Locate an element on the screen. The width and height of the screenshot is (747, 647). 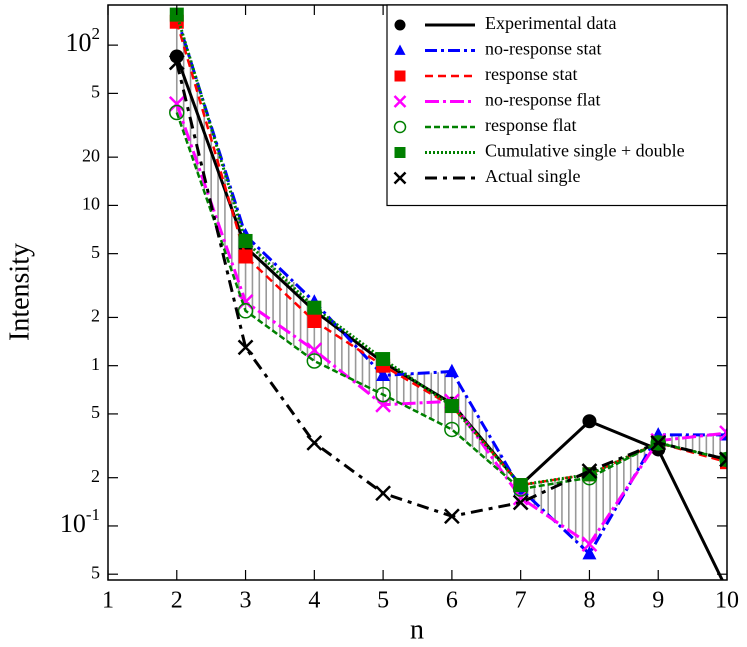
x-tick-label: 2 is located at coordinates (177, 601).